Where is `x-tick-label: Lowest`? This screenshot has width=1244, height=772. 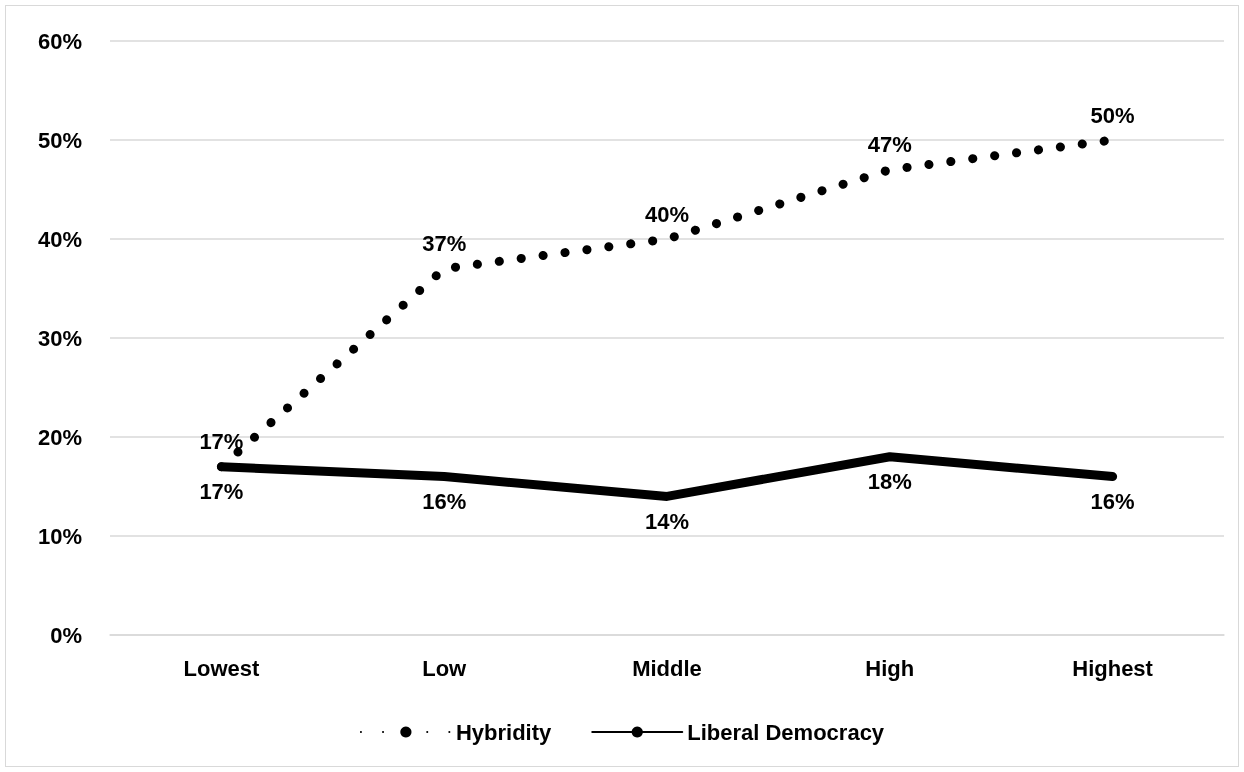 x-tick-label: Lowest is located at coordinates (221, 668).